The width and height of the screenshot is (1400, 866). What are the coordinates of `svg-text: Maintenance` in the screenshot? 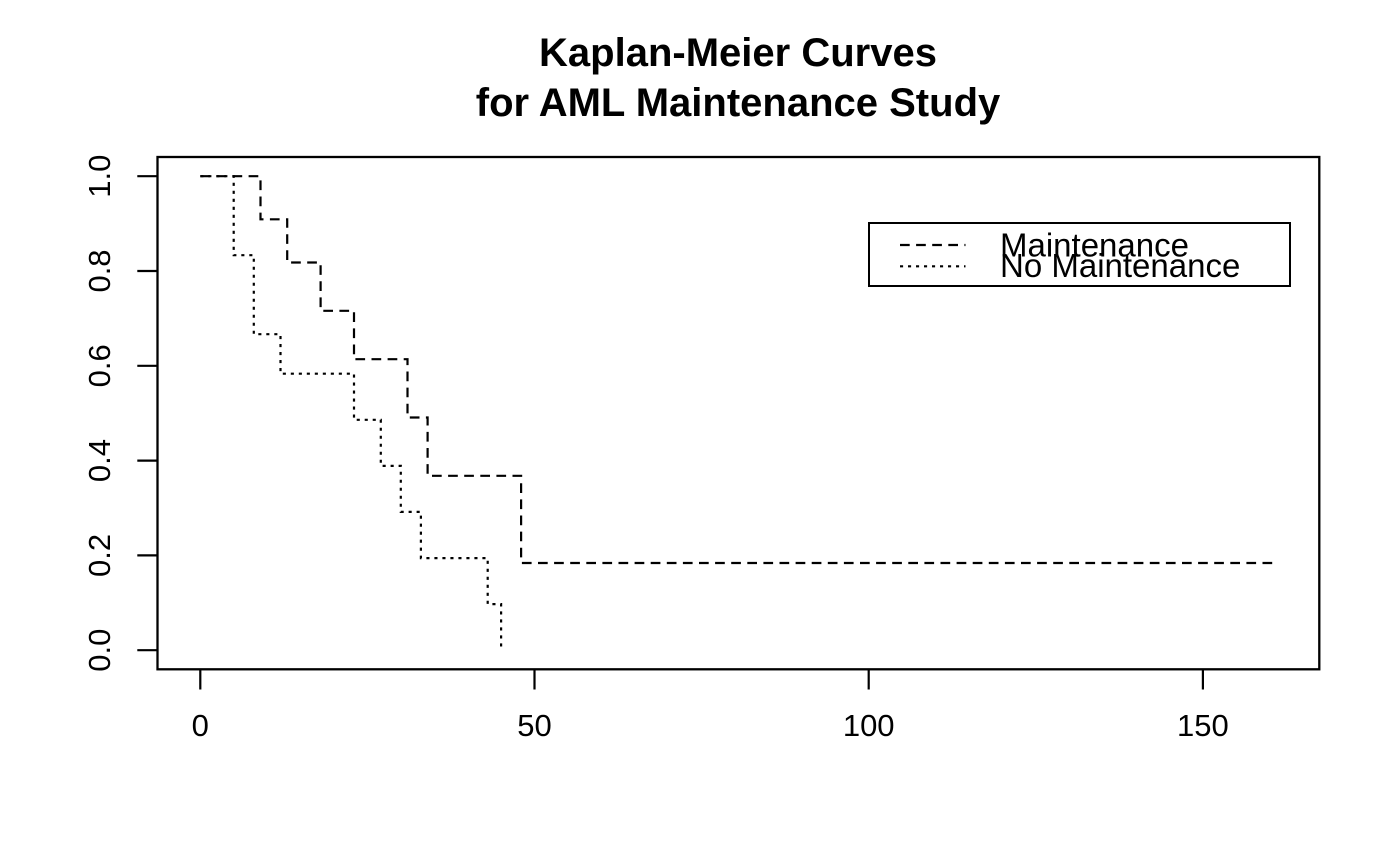 It's located at (1094, 245).